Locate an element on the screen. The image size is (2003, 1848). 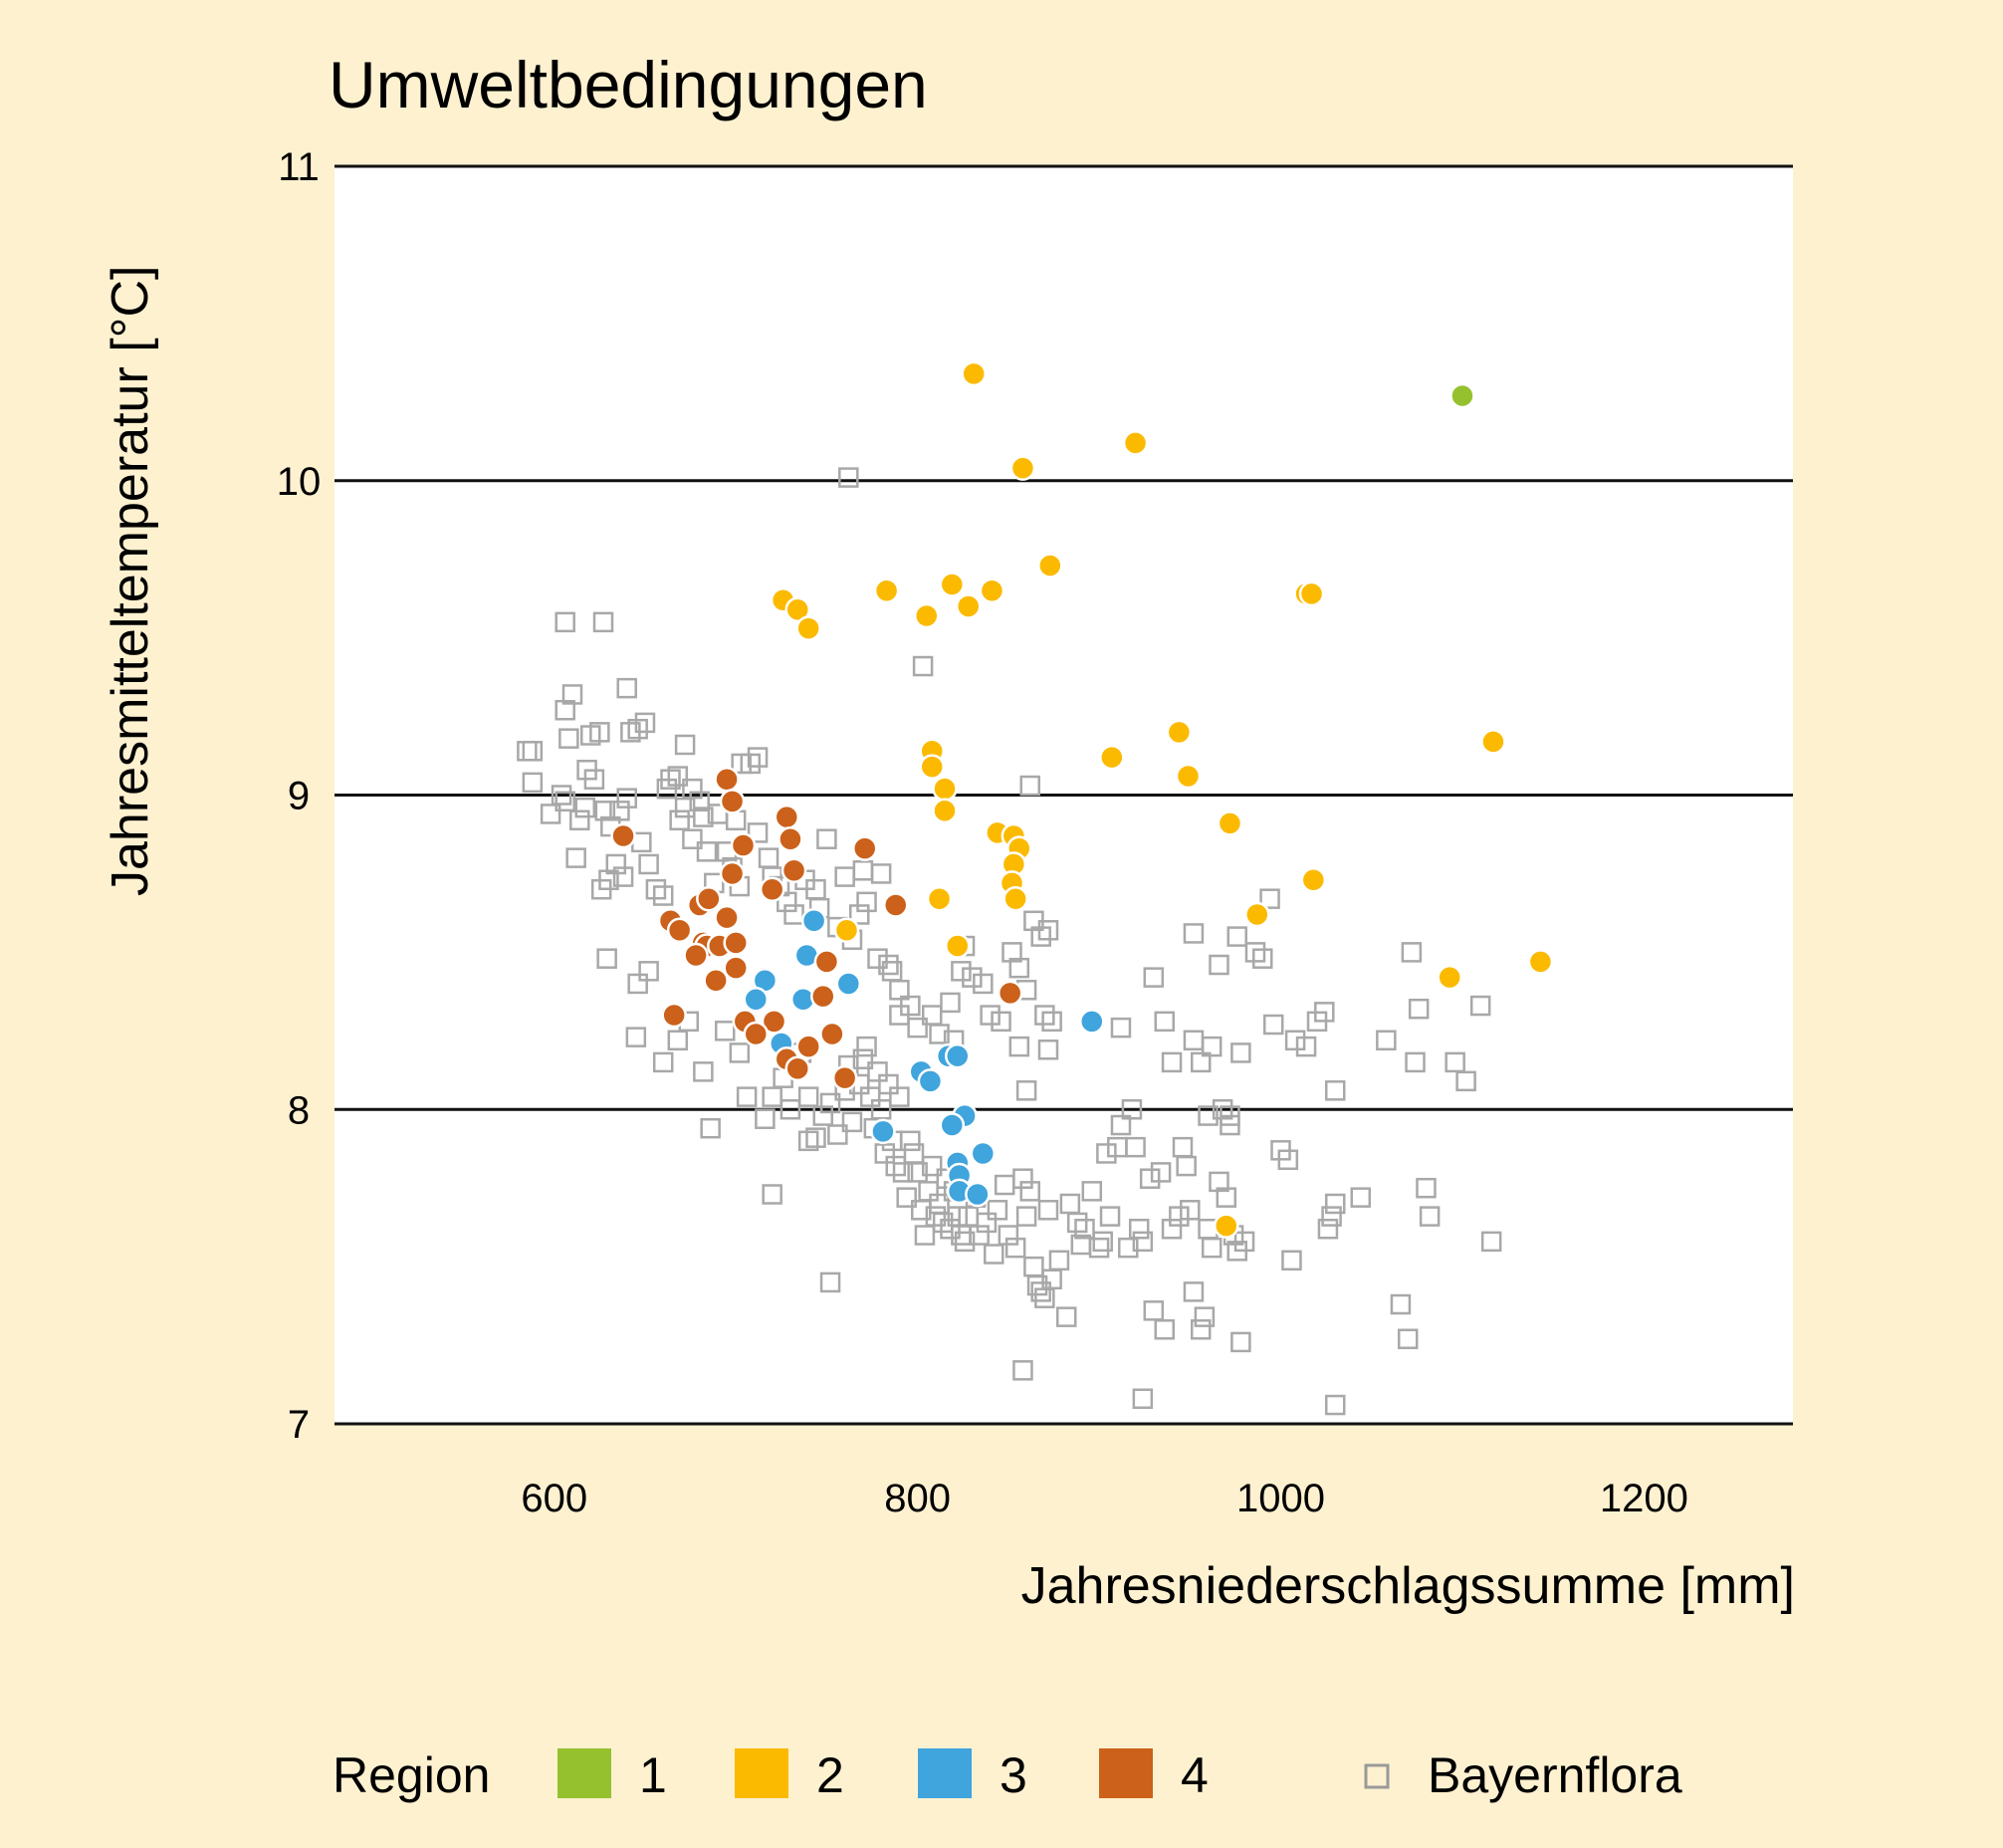
legend-swatch-bayernflora is located at coordinates (1377, 1776).